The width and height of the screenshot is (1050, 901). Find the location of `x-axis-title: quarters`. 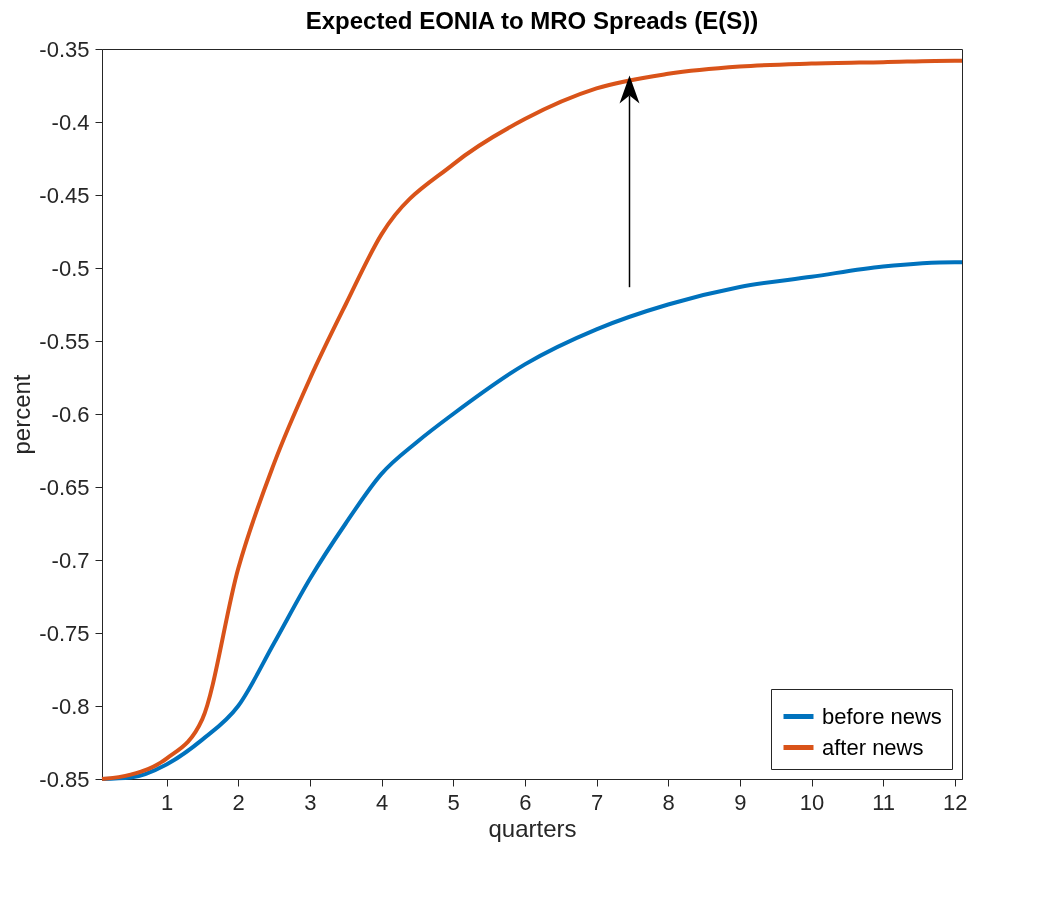

x-axis-title: quarters is located at coordinates (532, 828).